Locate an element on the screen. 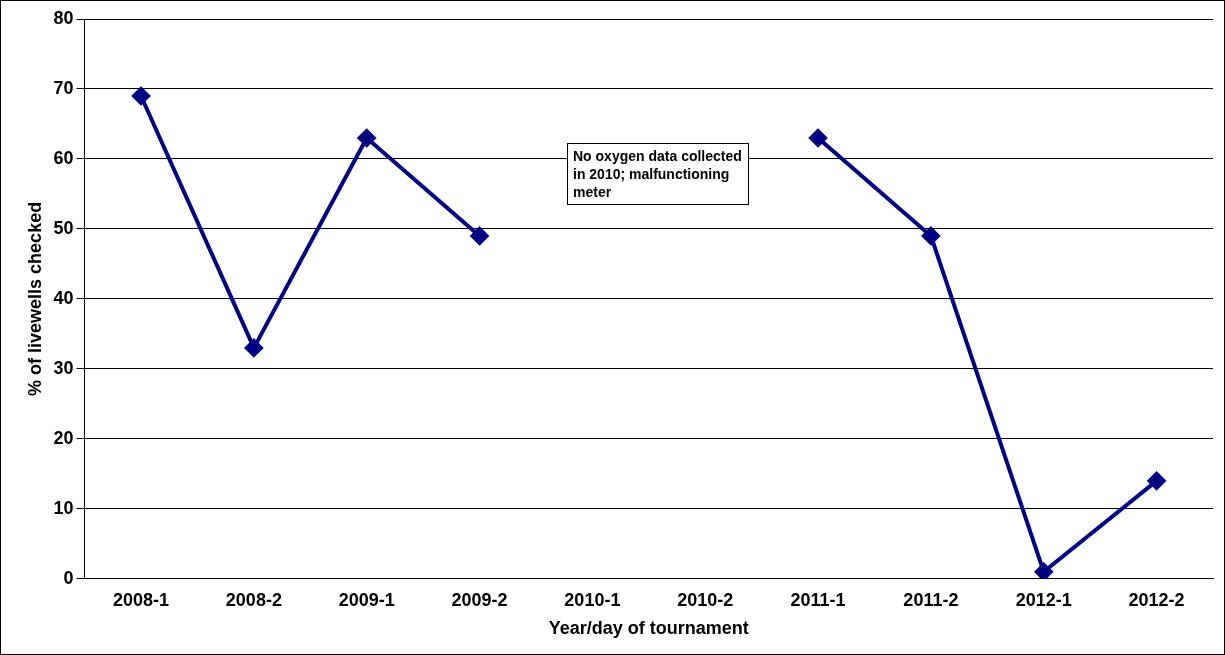 Image resolution: width=1225 pixels, height=655 pixels. y-tick-label: 50 is located at coordinates (63, 227).